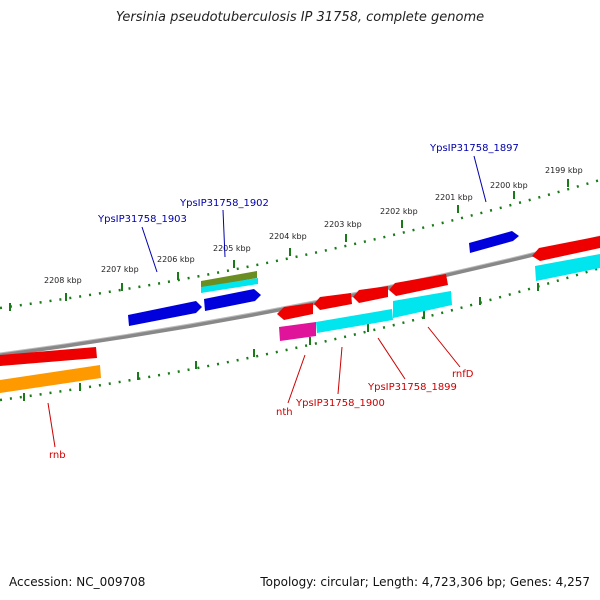 The width and height of the screenshot is (600, 600). Describe the element at coordinates (232, 248) in the screenshot. I see `scale-label: 2205 kbp` at that location.